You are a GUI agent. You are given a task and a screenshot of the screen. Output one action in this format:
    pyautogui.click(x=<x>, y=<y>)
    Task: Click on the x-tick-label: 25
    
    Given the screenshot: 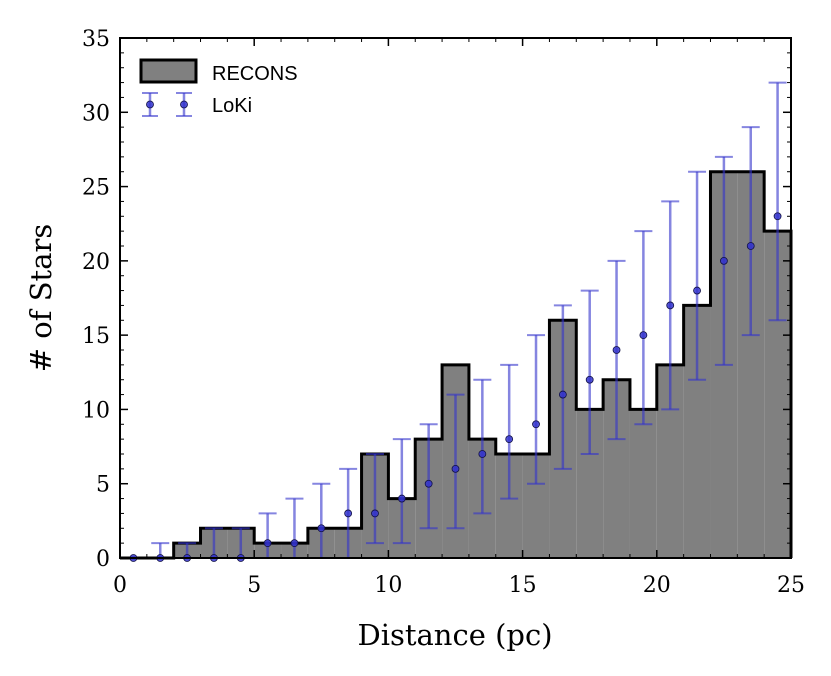 What is the action you would take?
    pyautogui.click(x=791, y=585)
    